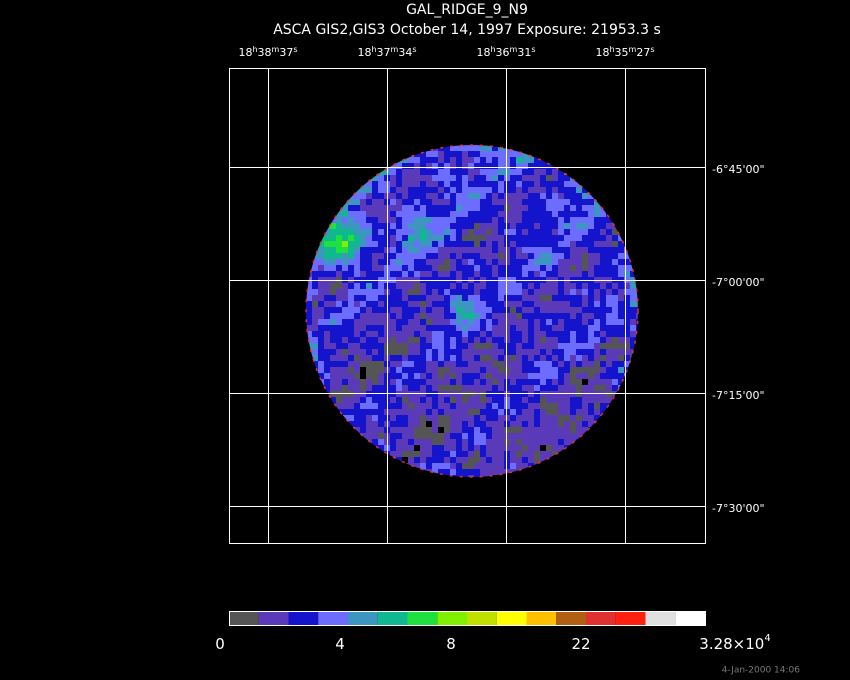 The width and height of the screenshot is (850, 680). What do you see at coordinates (386, 52) in the screenshot?
I see `ra-label: 18h37m34s` at bounding box center [386, 52].